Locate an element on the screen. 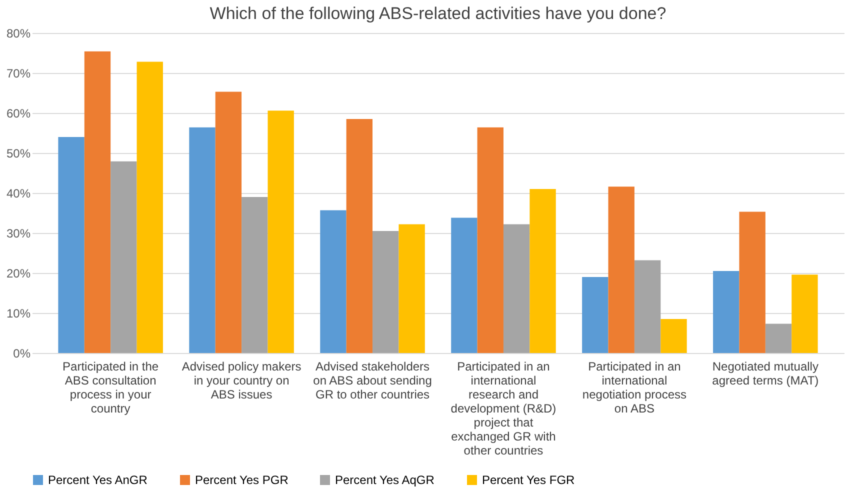  y-tick-label: 80% is located at coordinates (18, 33).